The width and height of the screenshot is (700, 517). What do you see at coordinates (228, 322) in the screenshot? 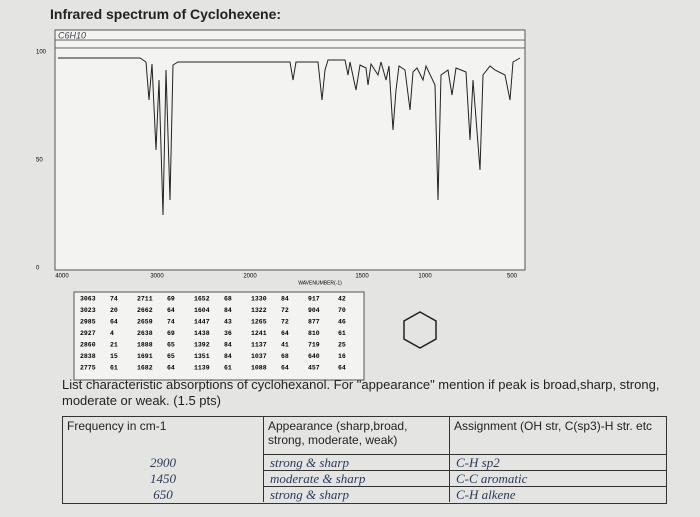
I see `peak-transmittance: 43` at bounding box center [228, 322].